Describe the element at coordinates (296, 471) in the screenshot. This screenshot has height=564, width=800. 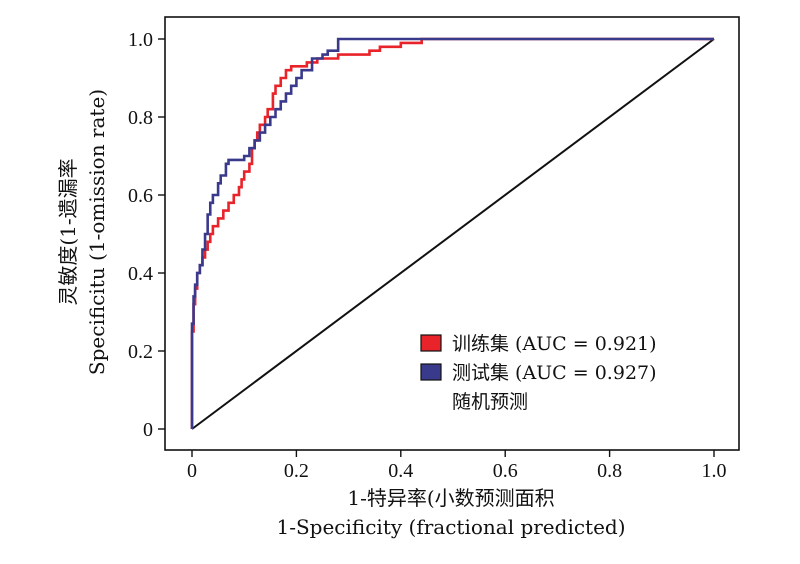
I see `x-tick-label: 0.2` at that location.